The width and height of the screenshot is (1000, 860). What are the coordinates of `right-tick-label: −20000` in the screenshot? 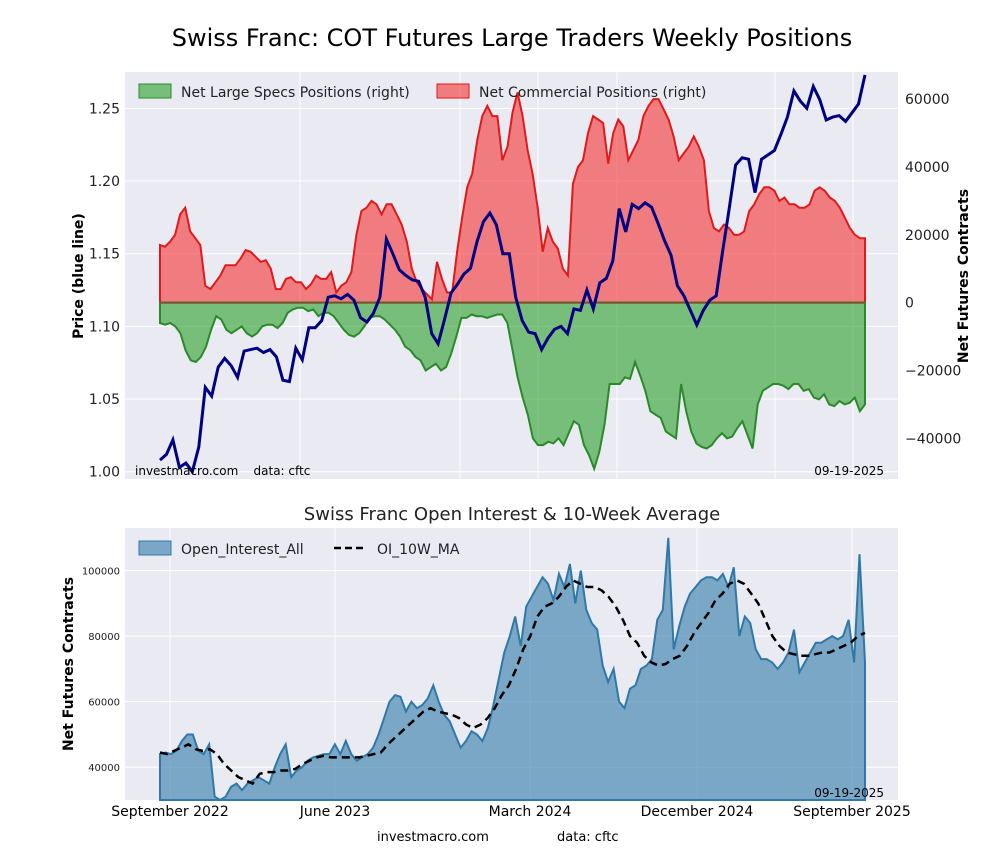 It's located at (933, 371).